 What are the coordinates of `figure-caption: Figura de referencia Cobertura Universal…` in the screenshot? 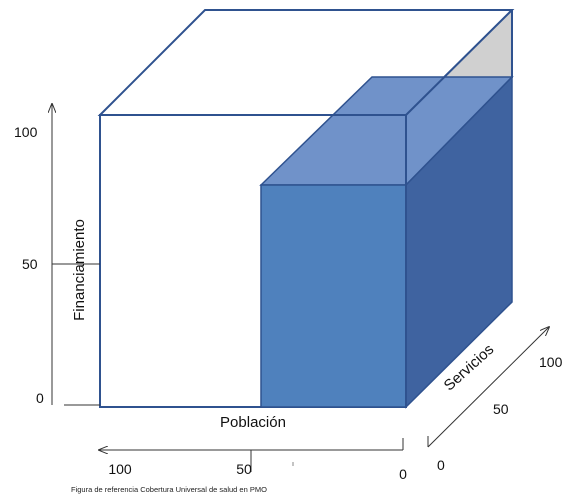 It's located at (169, 489).